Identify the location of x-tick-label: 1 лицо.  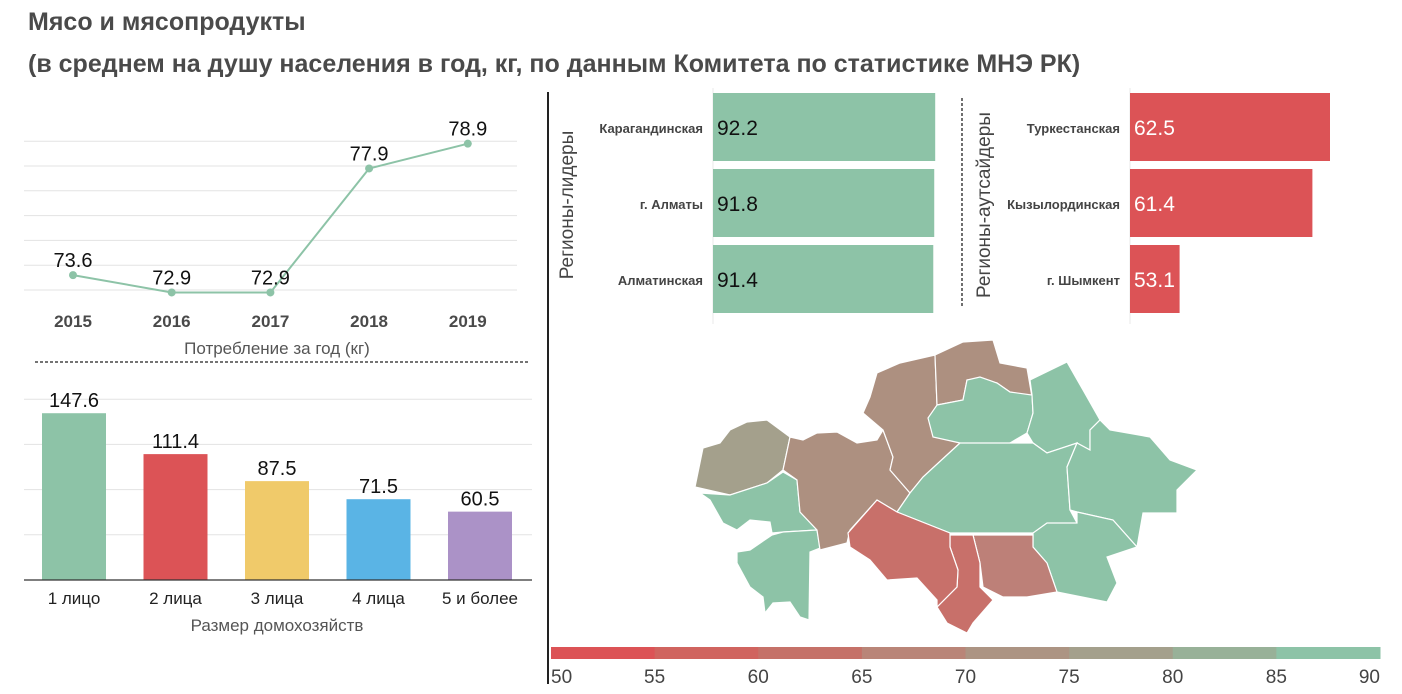
(74, 598).